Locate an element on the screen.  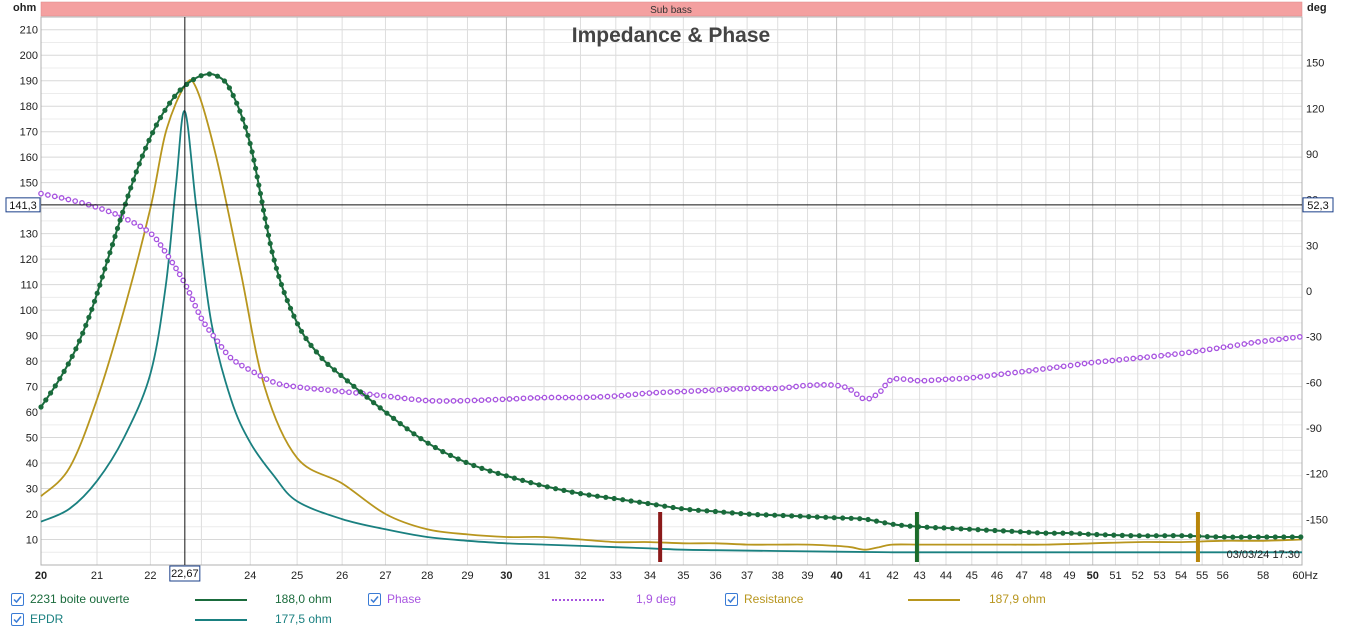
x-tick-label: 29 is located at coordinates (467, 576).